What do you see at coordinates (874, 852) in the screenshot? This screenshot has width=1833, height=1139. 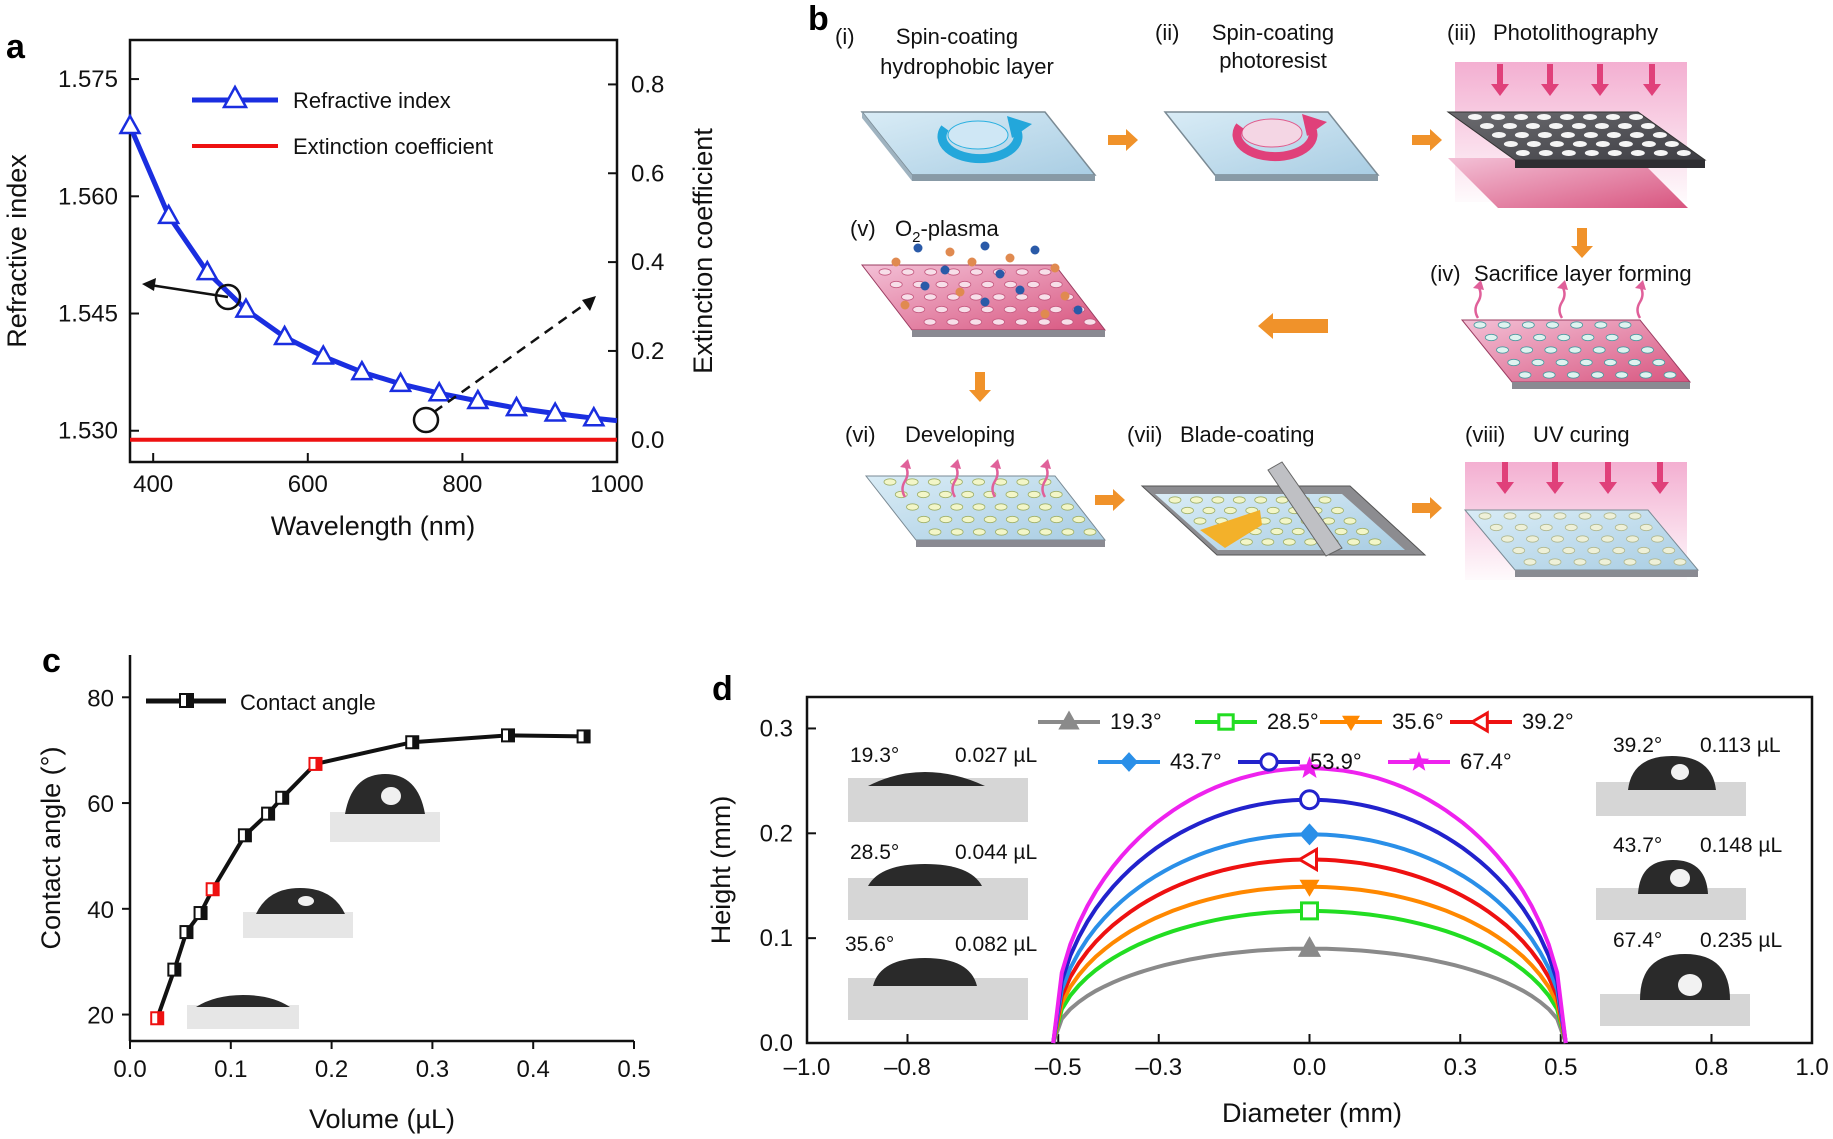 I see `svg-text: 28.5°` at bounding box center [874, 852].